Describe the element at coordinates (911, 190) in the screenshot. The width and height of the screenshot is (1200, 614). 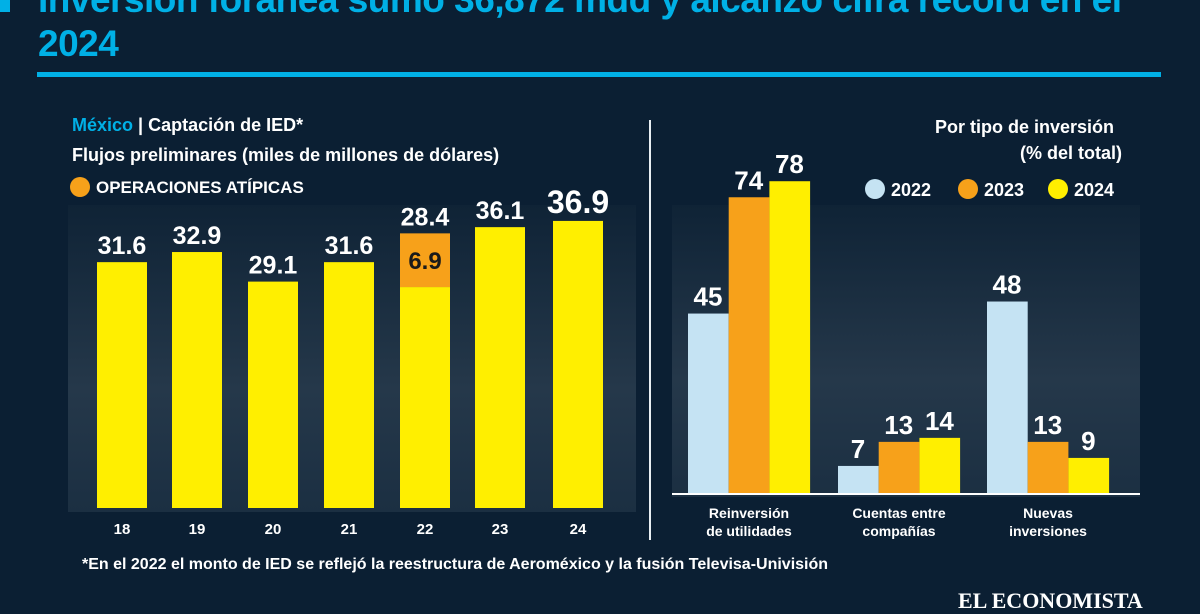
I see `legend-label-2022: 2022` at that location.